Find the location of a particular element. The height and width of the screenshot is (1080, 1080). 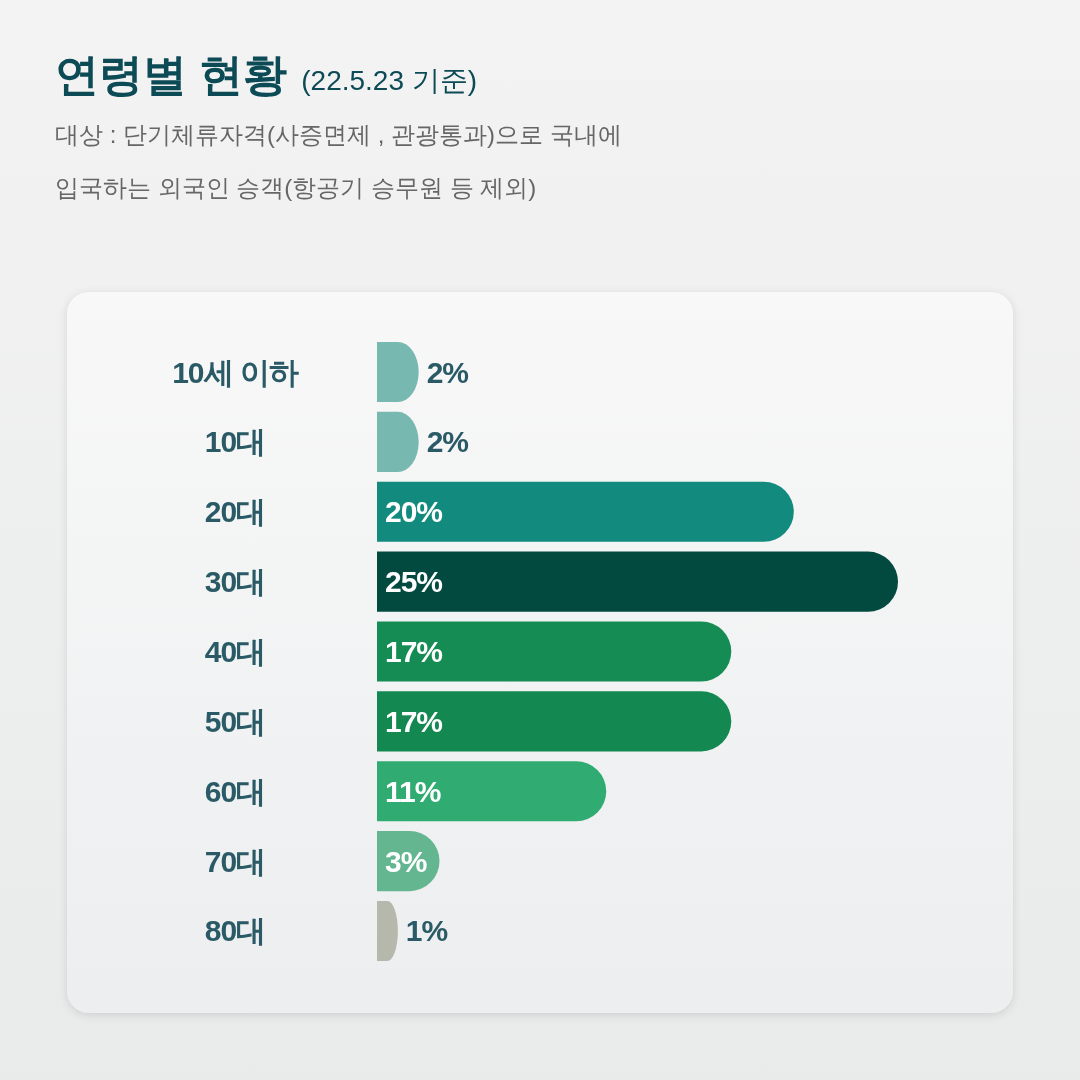

y-tick-label: 20대 is located at coordinates (235, 512).